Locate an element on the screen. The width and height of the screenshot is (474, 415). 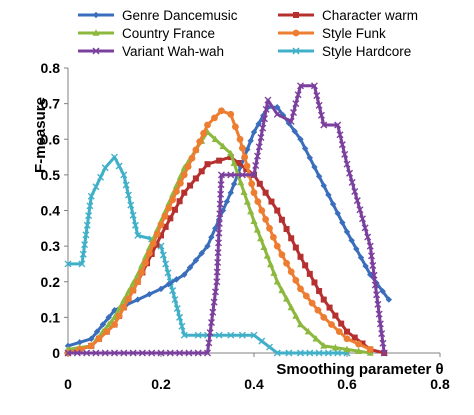
x-axis-title: Smoothing parameter θ is located at coordinates (359, 369).